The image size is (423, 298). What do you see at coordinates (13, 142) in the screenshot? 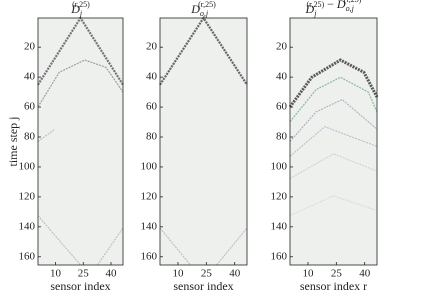
I see `y-axis-label: time step j` at bounding box center [13, 142].